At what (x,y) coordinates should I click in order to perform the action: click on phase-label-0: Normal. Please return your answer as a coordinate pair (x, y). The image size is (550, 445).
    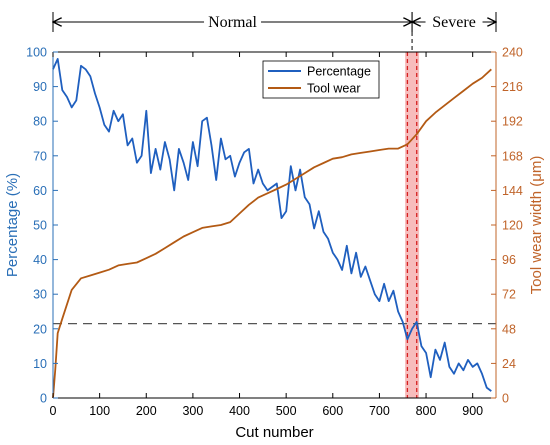
    Looking at the image, I should click on (232, 22).